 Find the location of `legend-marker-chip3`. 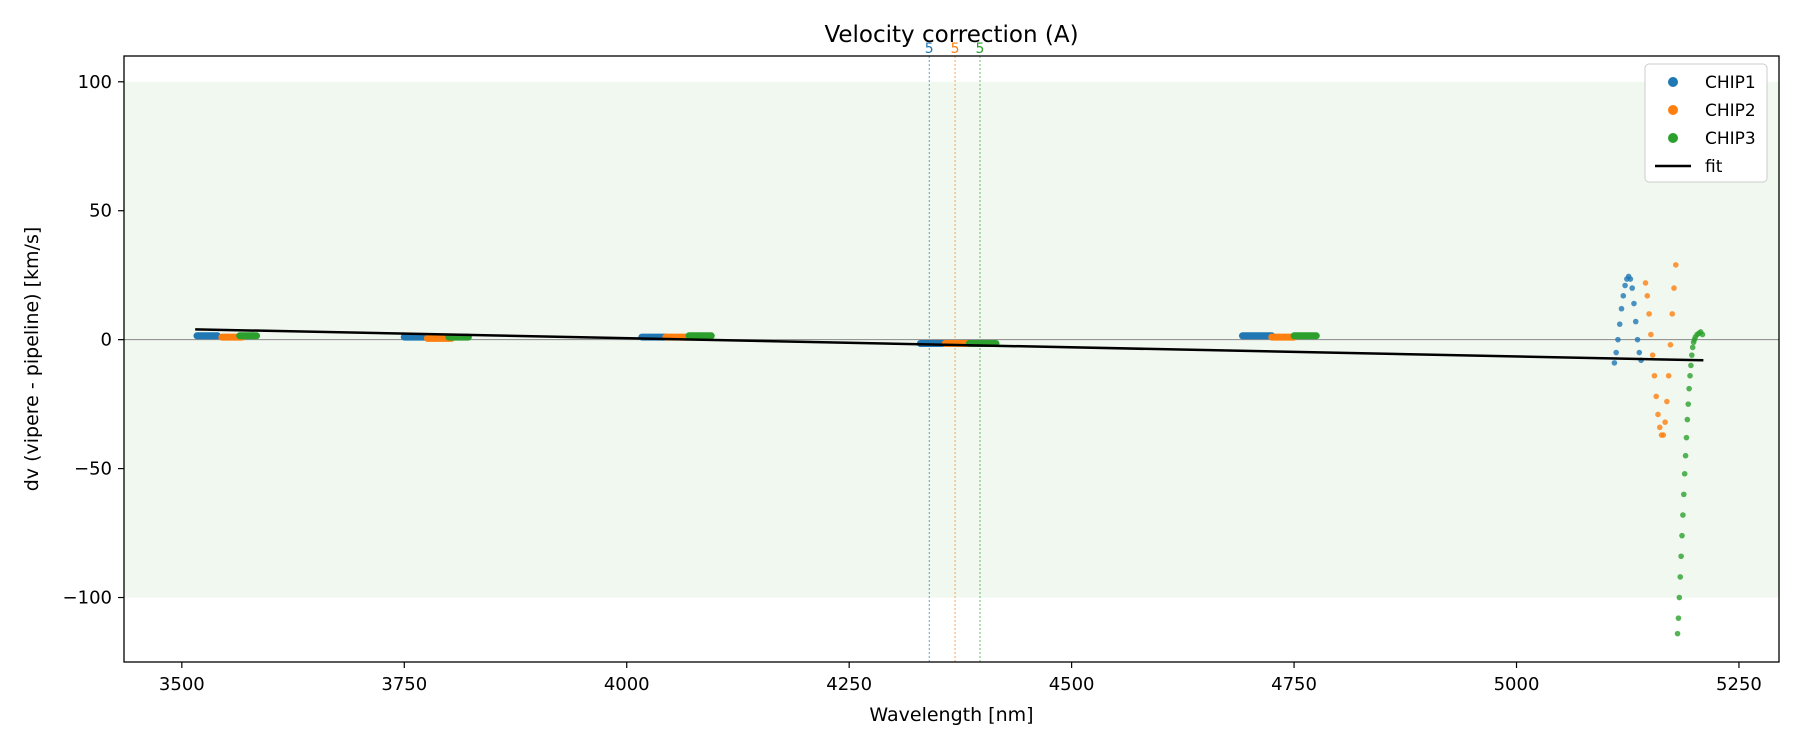

legend-marker-chip3 is located at coordinates (1673, 138).